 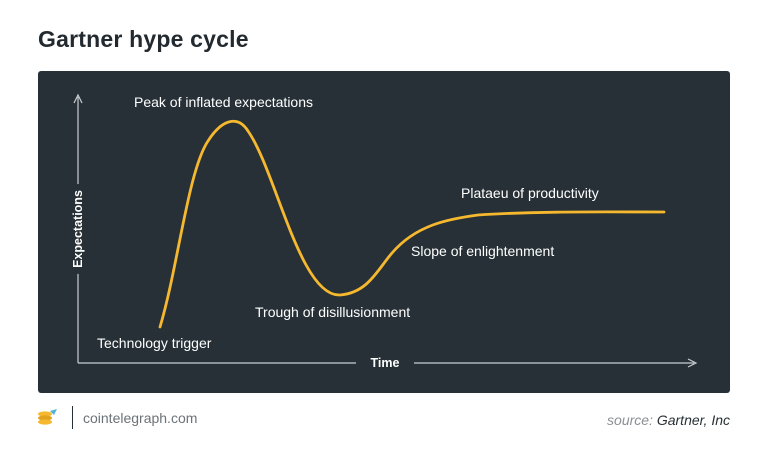 What do you see at coordinates (630, 420) in the screenshot?
I see `source-prefix: source:` at bounding box center [630, 420].